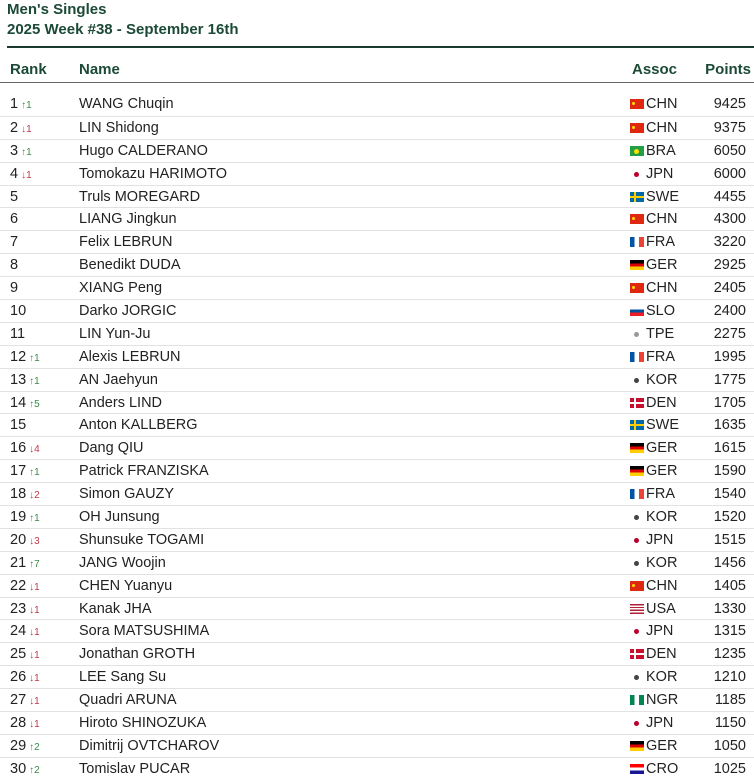  Describe the element at coordinates (126, 585) in the screenshot. I see `player-name: CHEN Yuanyu` at that location.